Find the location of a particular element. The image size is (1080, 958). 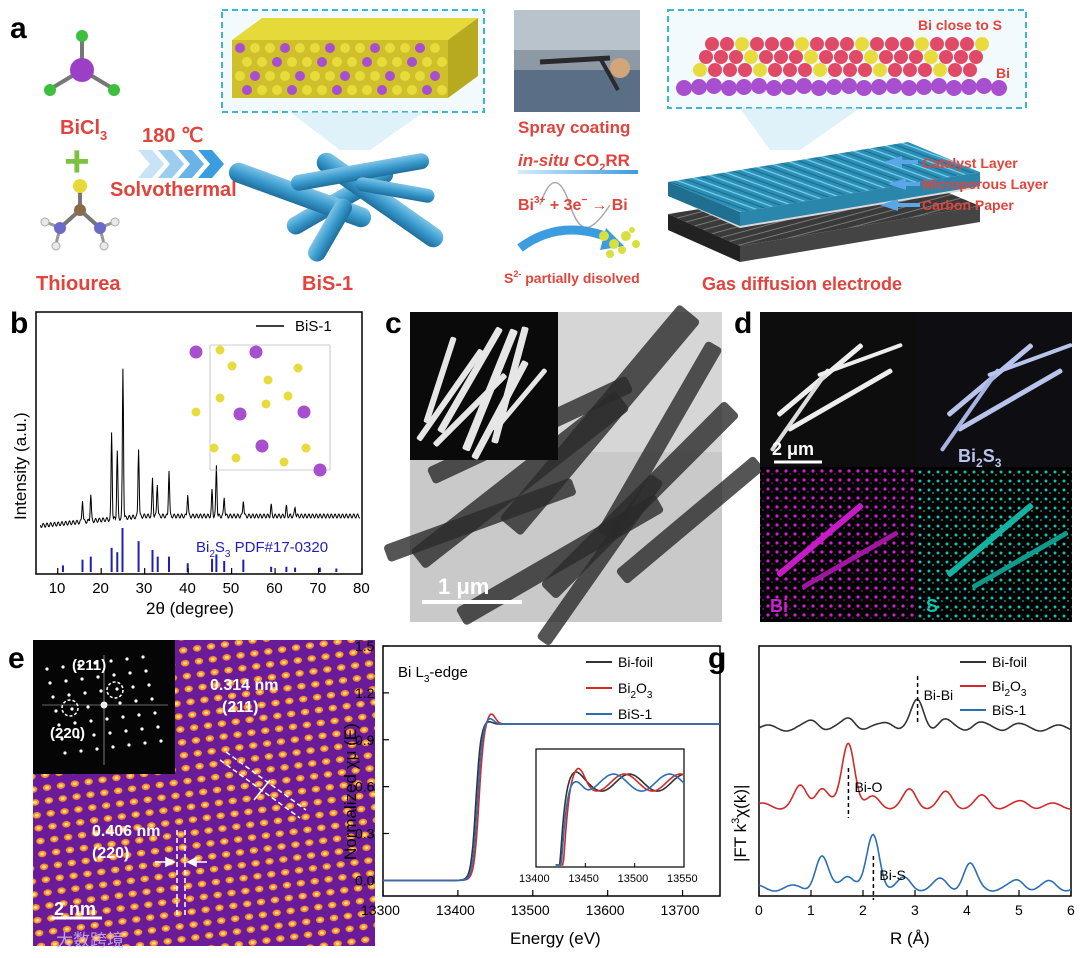

xanes-legend-bis1: BiS-1 is located at coordinates (635, 714).